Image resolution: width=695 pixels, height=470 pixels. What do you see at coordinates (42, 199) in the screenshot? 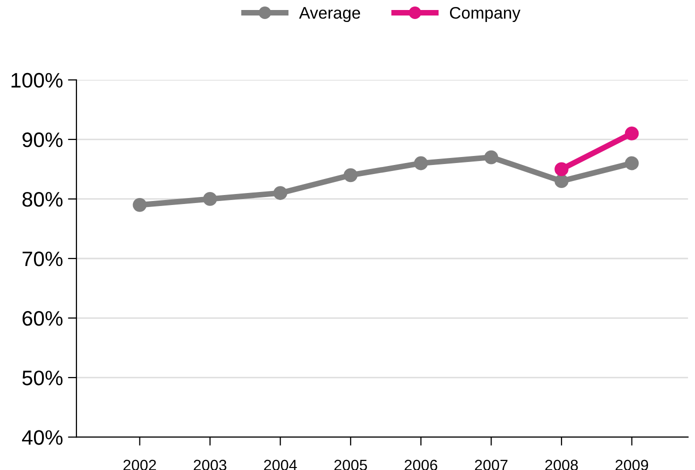
I see `y-tick-label: 80%` at bounding box center [42, 199].